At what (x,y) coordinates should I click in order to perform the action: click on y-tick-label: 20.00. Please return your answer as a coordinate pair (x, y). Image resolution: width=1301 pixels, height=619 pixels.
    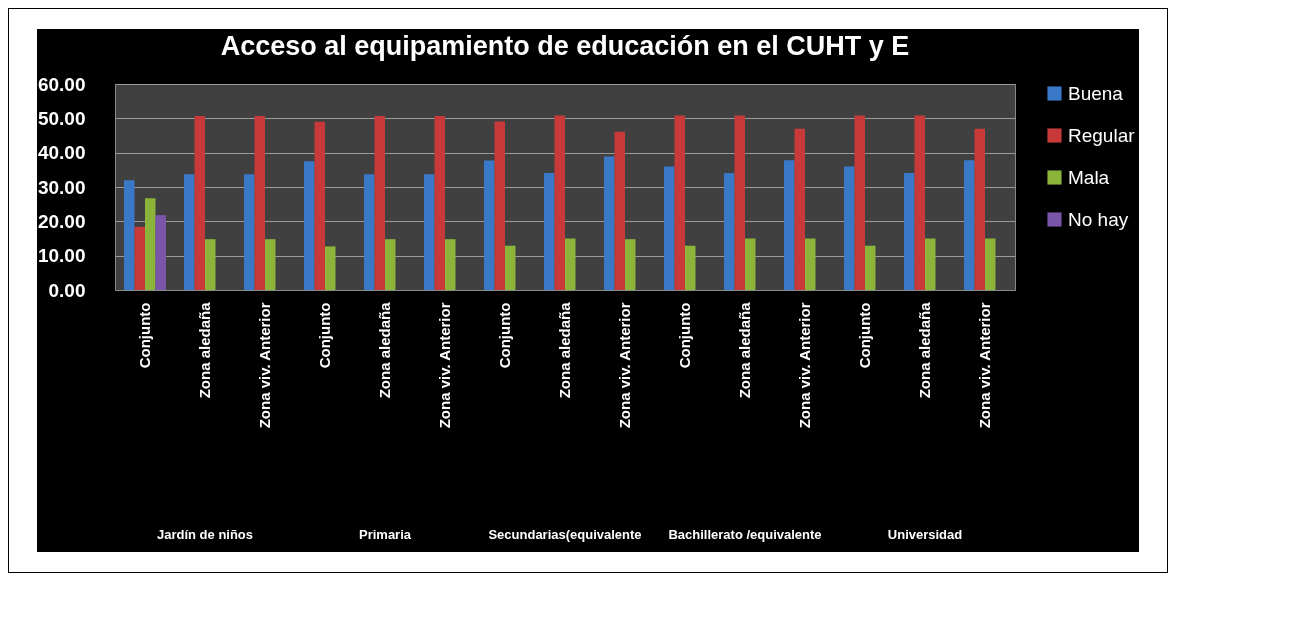
    Looking at the image, I should click on (61, 221).